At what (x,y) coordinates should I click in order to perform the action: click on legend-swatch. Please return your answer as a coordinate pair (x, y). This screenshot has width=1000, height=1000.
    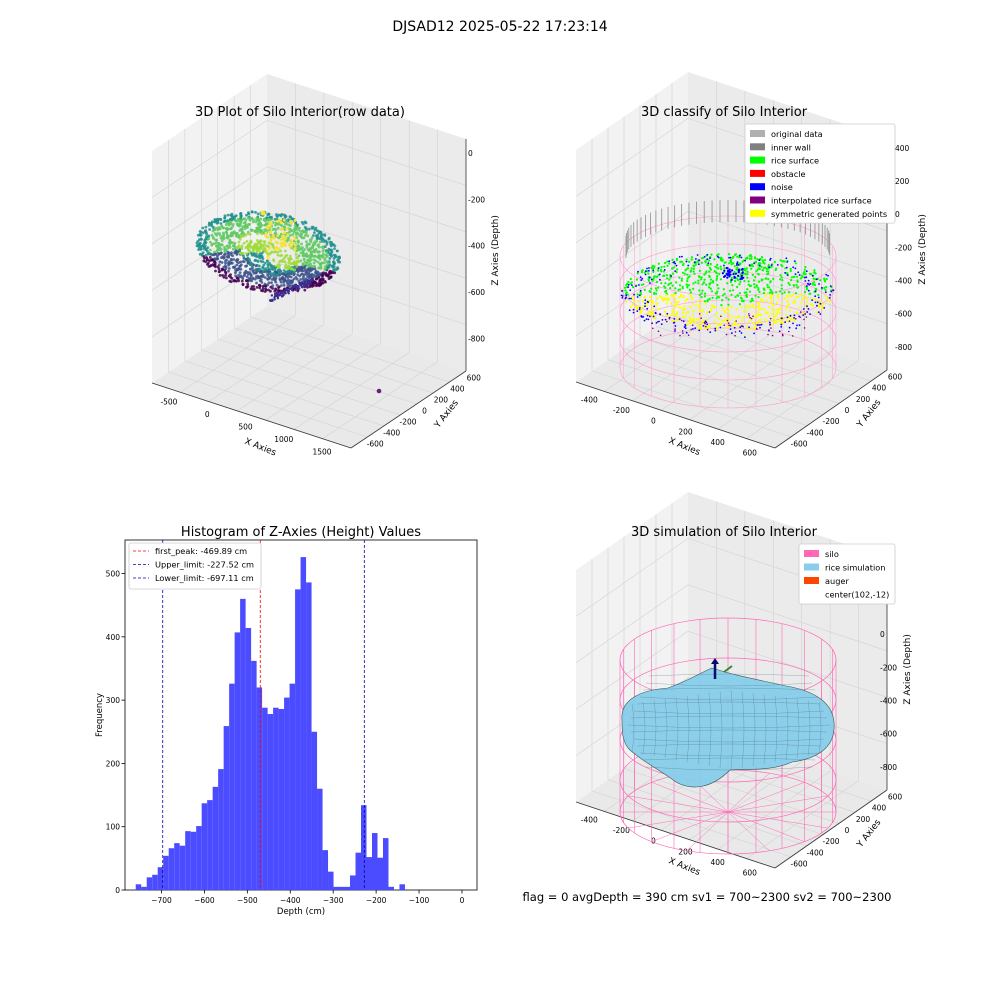
    Looking at the image, I should click on (757, 187).